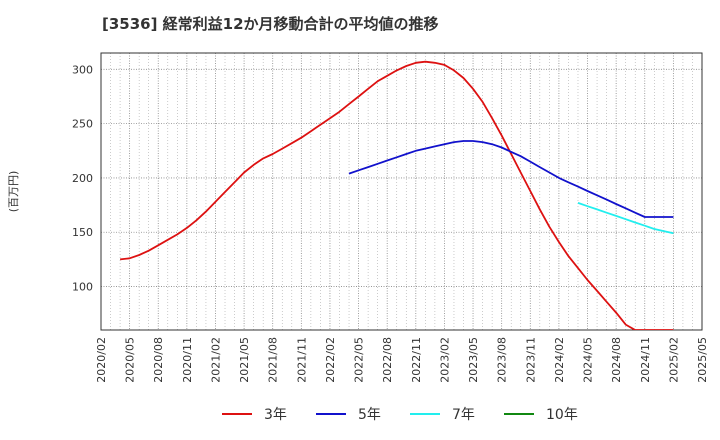 Image resolution: width=720 pixels, height=440 pixels. I want to click on x-tick-label: 2022/05, so click(359, 360).